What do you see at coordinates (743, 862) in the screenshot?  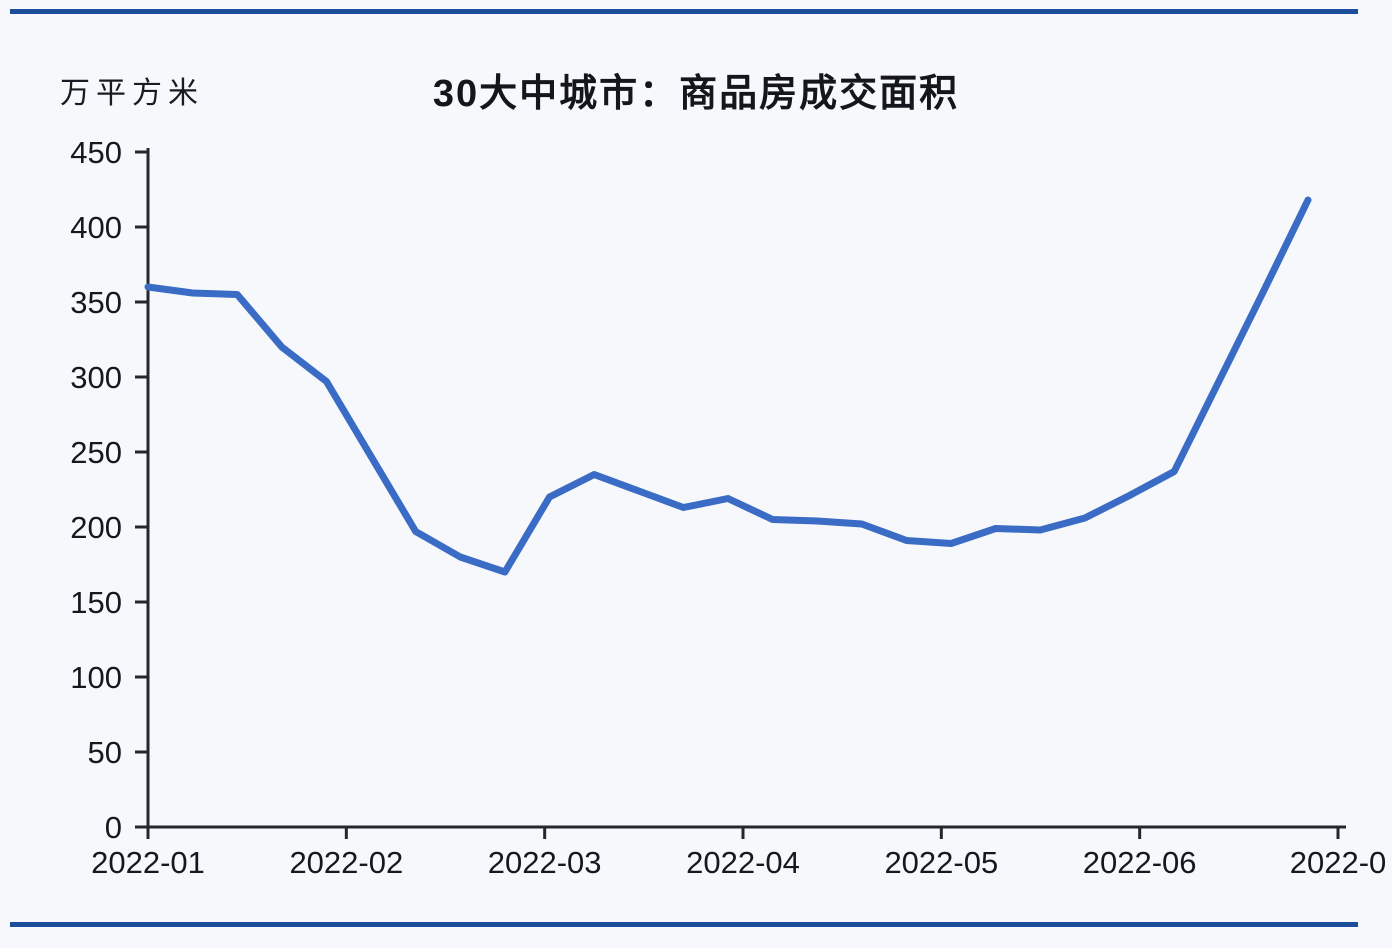 I see `x-tick-label: 2022-04` at bounding box center [743, 862].